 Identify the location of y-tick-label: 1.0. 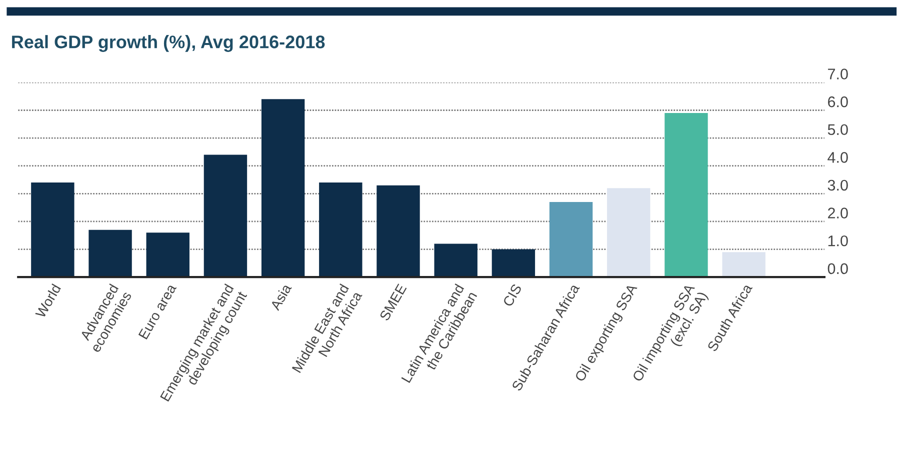
(838, 240).